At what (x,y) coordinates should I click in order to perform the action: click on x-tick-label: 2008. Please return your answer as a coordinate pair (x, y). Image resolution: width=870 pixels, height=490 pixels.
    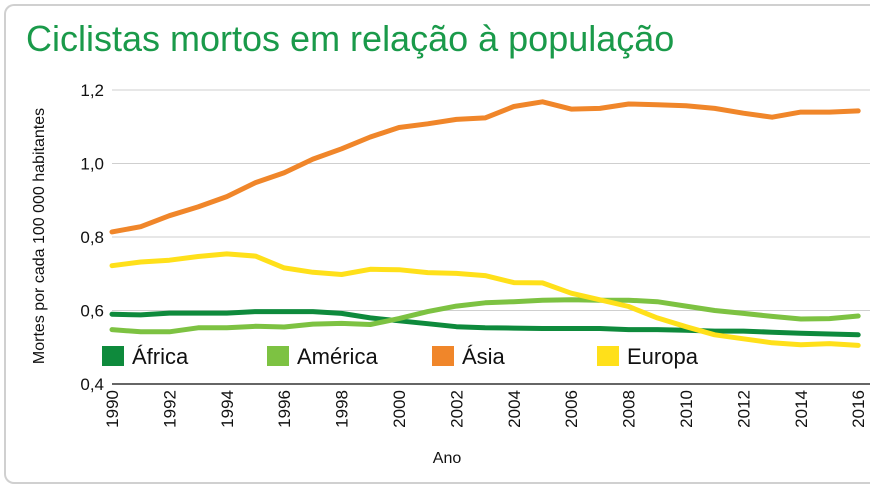
    Looking at the image, I should click on (629, 409).